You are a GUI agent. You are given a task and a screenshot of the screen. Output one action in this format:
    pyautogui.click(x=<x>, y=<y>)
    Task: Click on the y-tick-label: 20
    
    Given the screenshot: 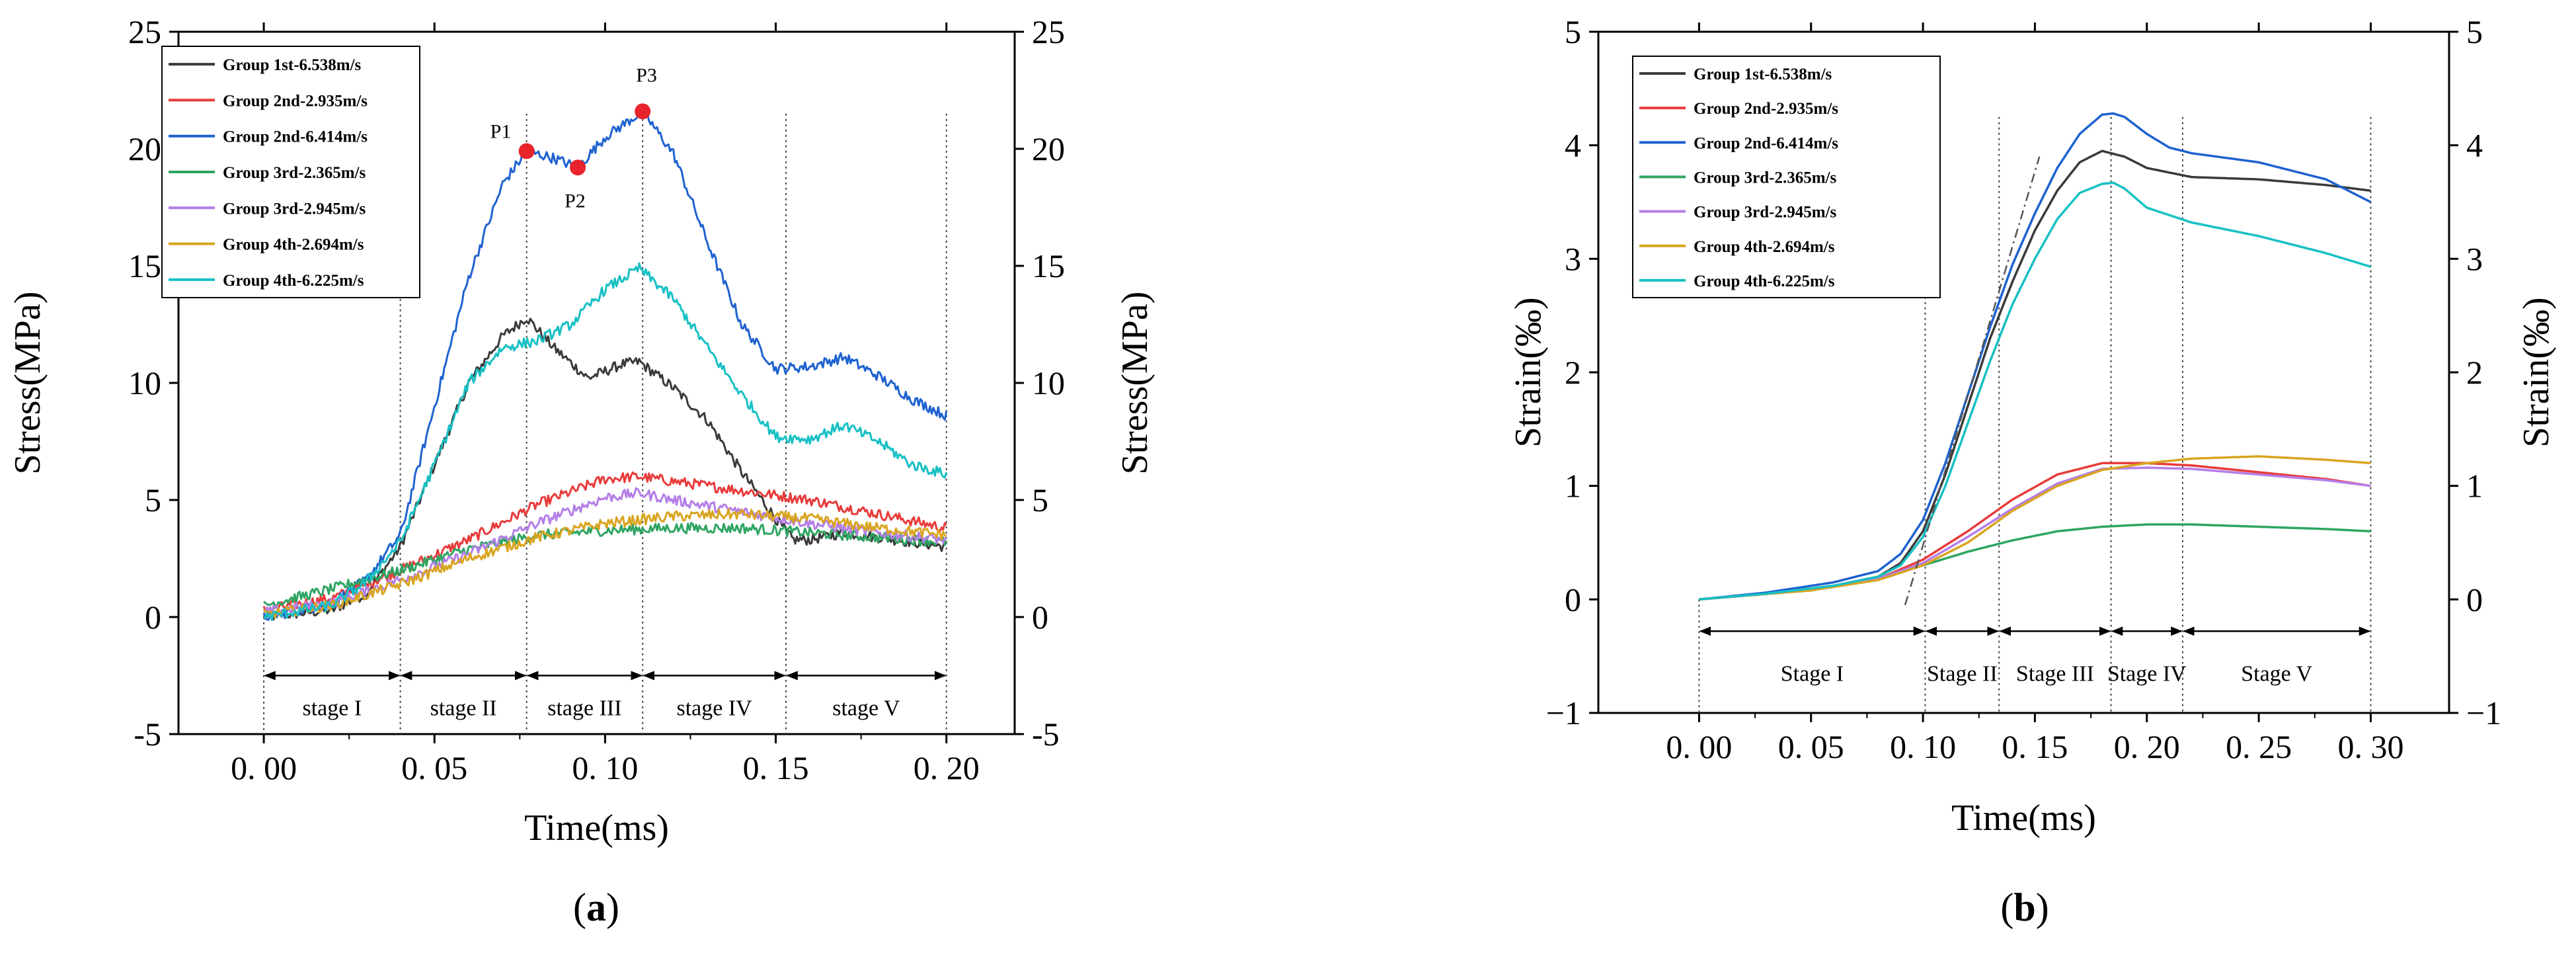 What is the action you would take?
    pyautogui.click(x=144, y=148)
    